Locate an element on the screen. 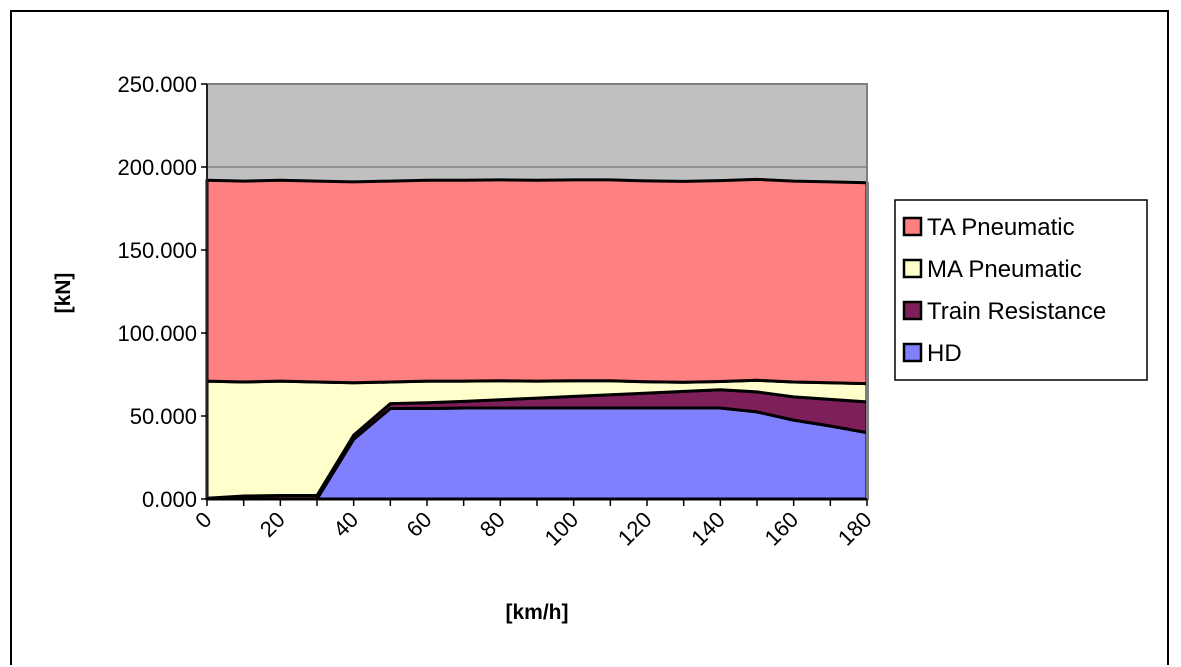 The width and height of the screenshot is (1181, 667). y-tick-label: 200.000 is located at coordinates (157, 167).